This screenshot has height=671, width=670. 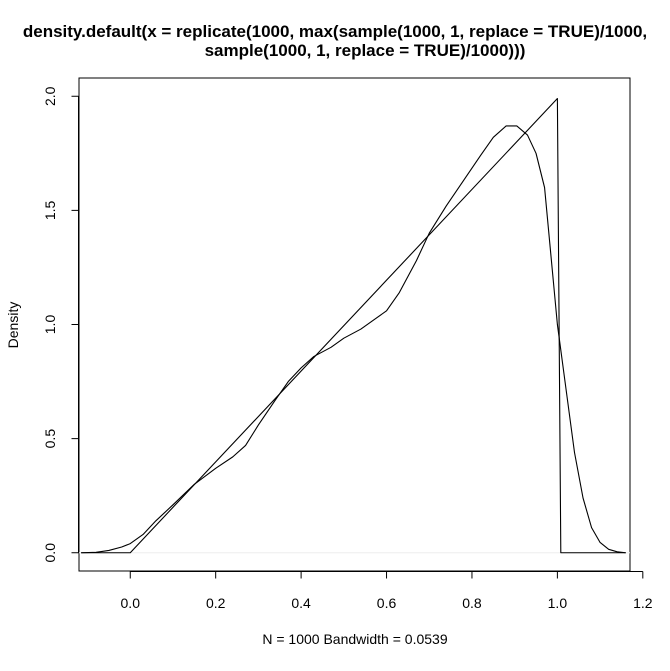 What do you see at coordinates (365, 50) in the screenshot?
I see `title-line-2: sample(1000, 1, replace = TRUE)/1000)))` at bounding box center [365, 50].